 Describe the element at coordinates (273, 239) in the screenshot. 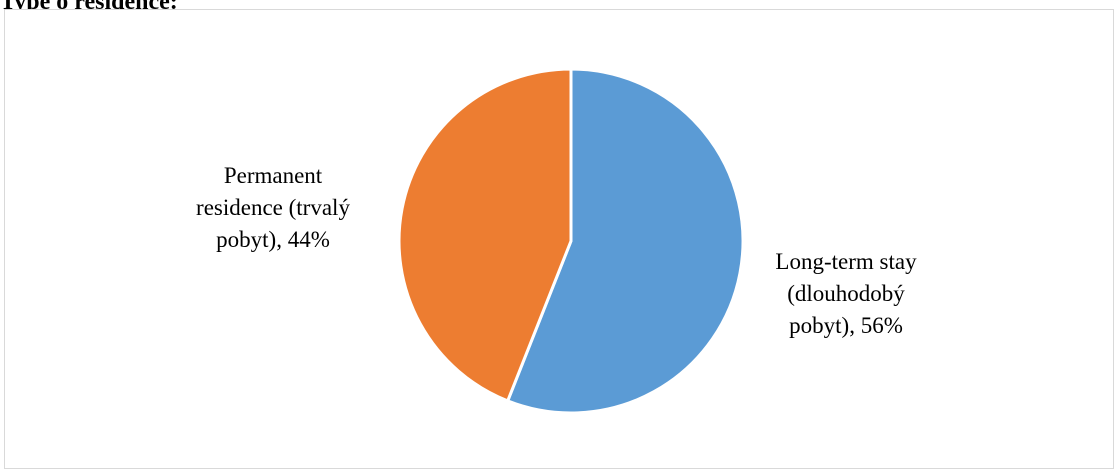

I see `slice-label-line: pobyt), 44%` at that location.